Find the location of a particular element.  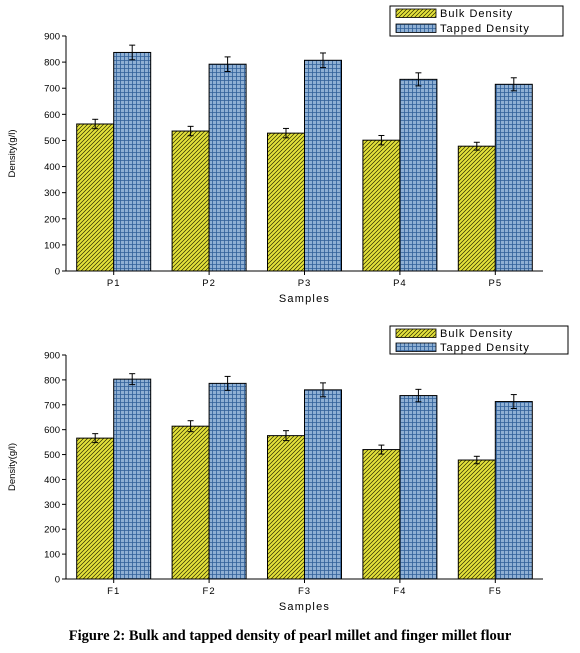

x-tick-label: F1 is located at coordinates (113, 591).